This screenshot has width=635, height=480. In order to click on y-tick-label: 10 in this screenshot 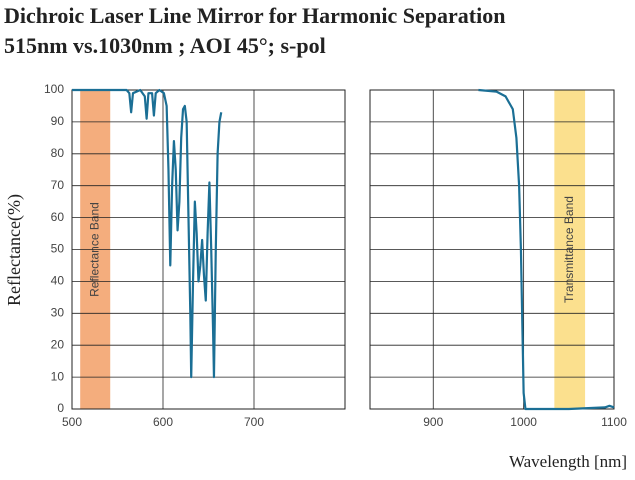, I will do `click(58, 376)`.